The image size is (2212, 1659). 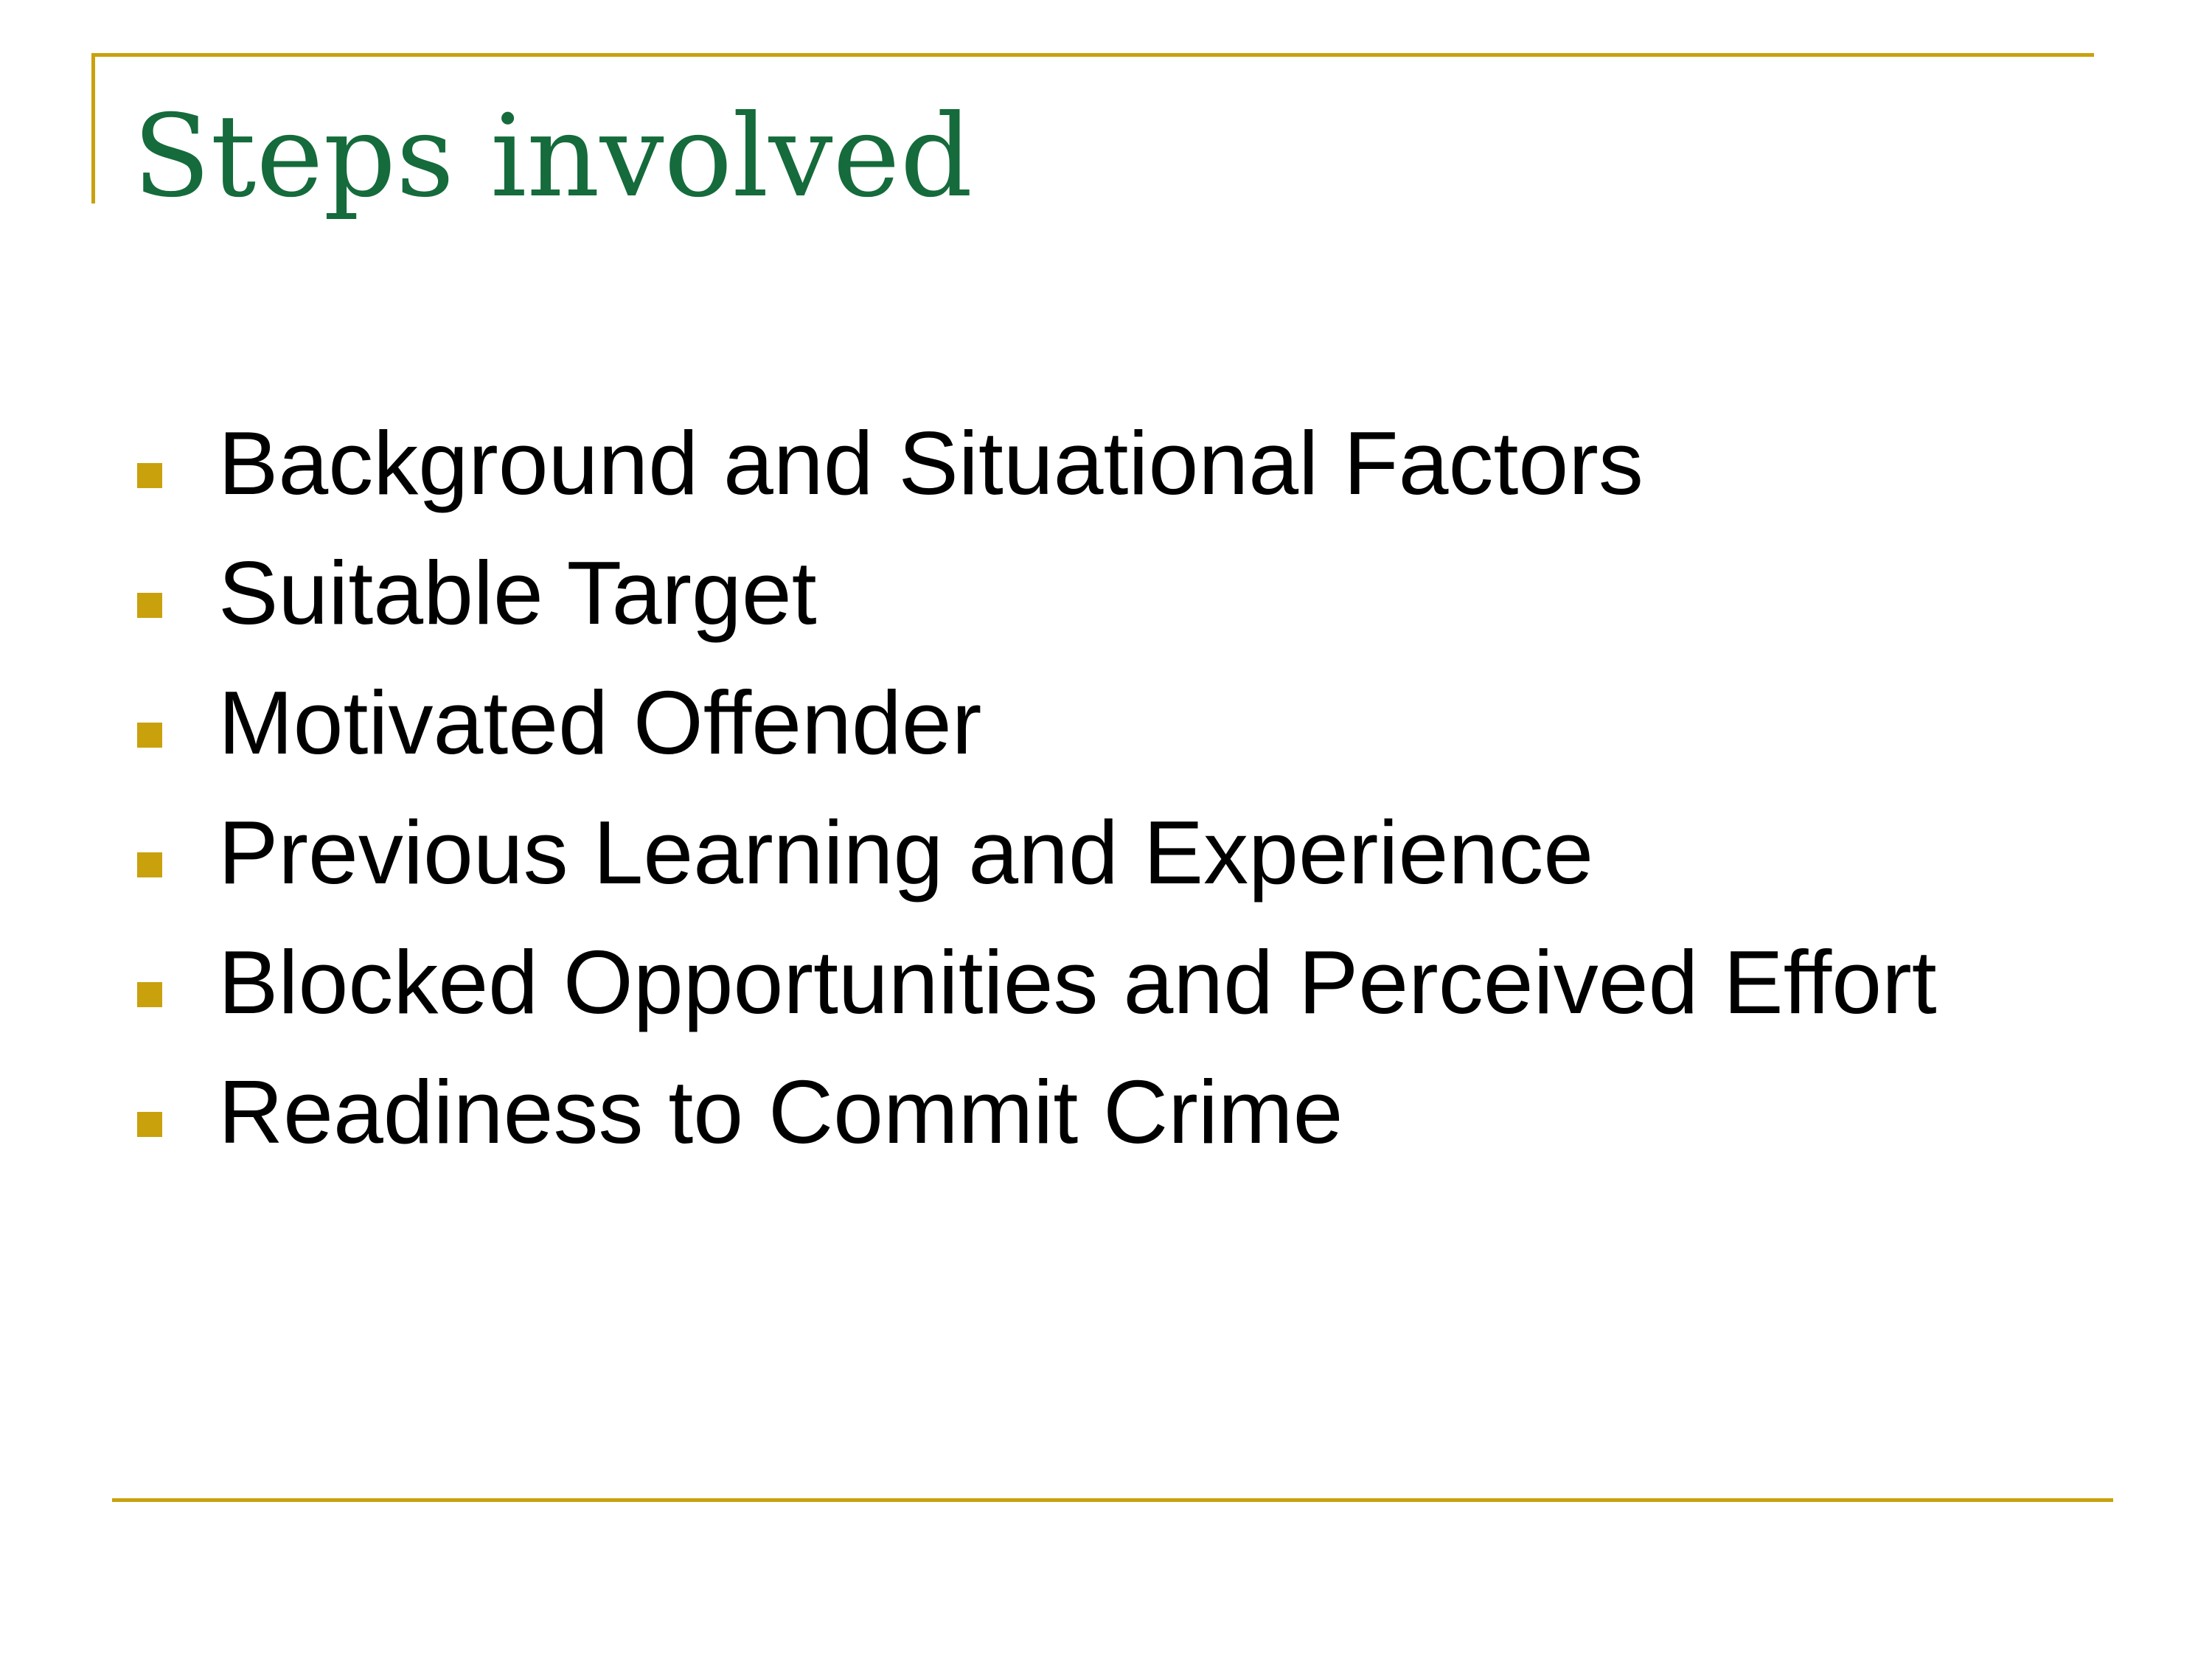 I want to click on bullet-item: Motivated Offender, so click(x=1037, y=722).